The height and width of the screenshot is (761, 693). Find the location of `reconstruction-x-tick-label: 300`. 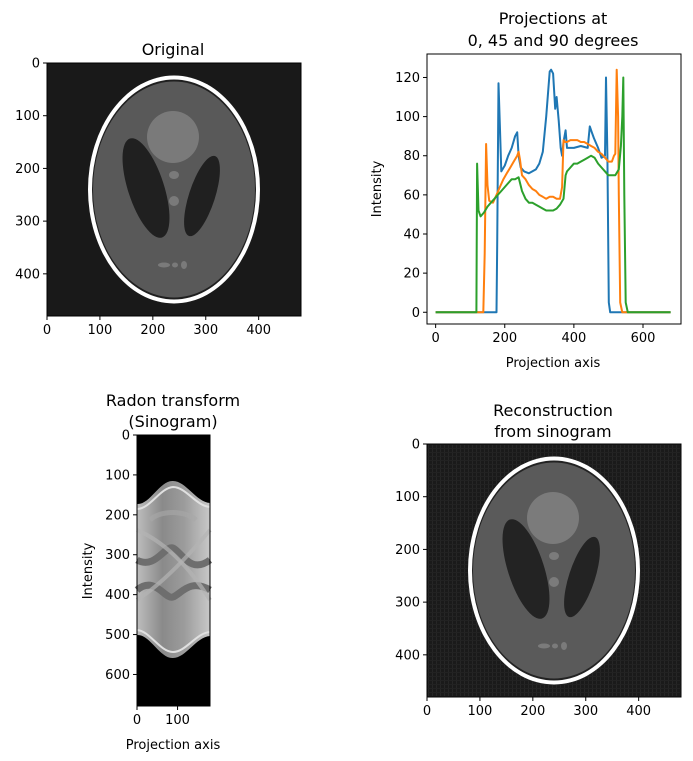

reconstruction-x-tick-label: 300 is located at coordinates (585, 711).